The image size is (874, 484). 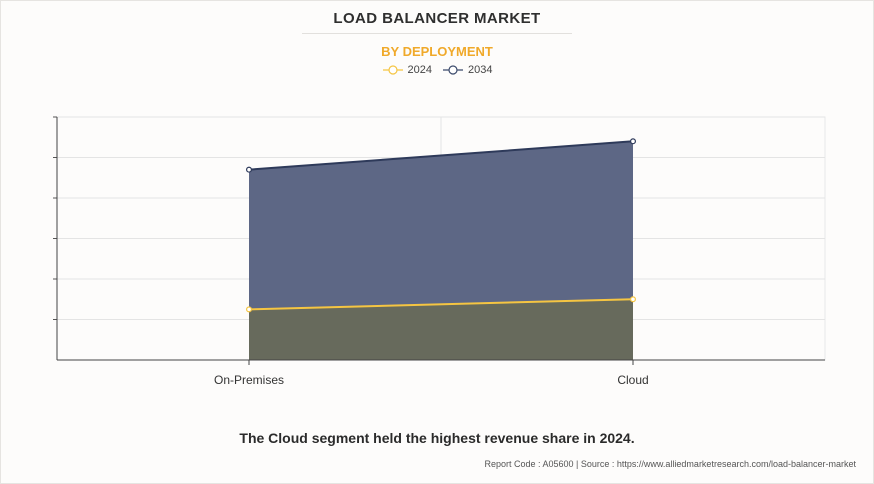 What do you see at coordinates (453, 70) in the screenshot?
I see `legend-marker-2034-icon` at bounding box center [453, 70].